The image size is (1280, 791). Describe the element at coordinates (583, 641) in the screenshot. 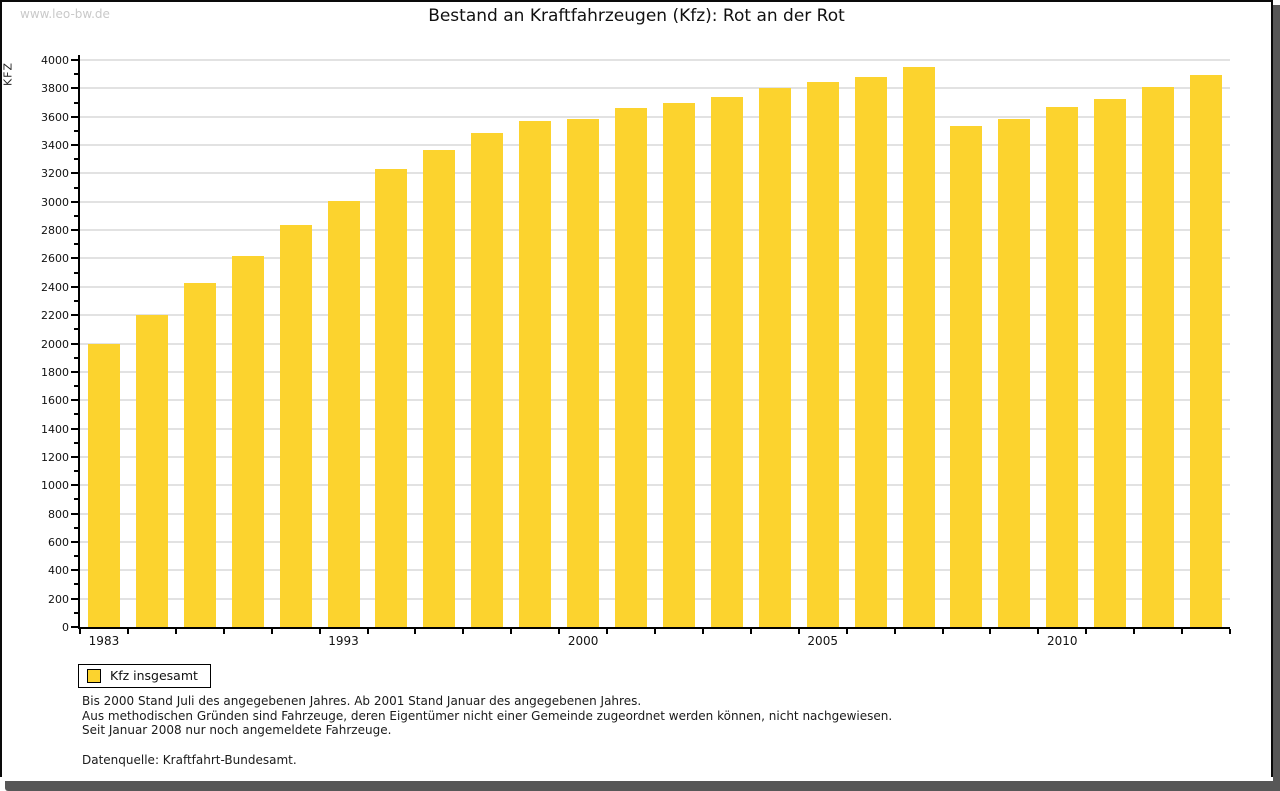

I see `x-axis-tick-label: 2000` at that location.